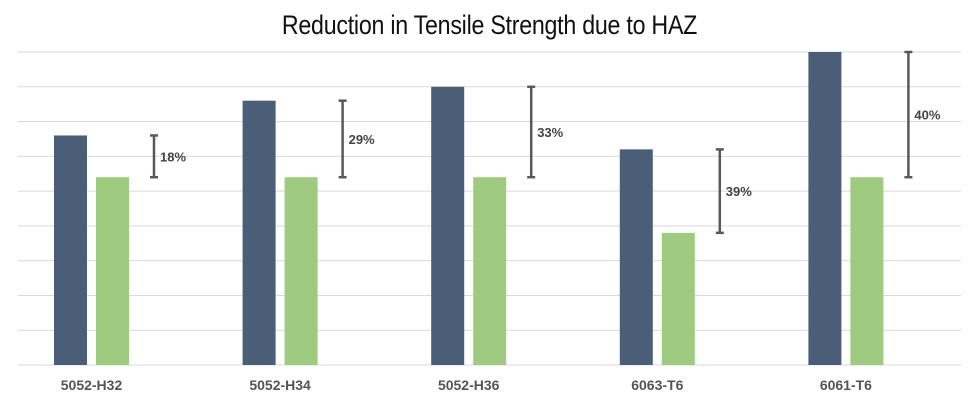 The height and width of the screenshot is (408, 979). What do you see at coordinates (739, 191) in the screenshot?
I see `reduction-label: 39%` at bounding box center [739, 191].